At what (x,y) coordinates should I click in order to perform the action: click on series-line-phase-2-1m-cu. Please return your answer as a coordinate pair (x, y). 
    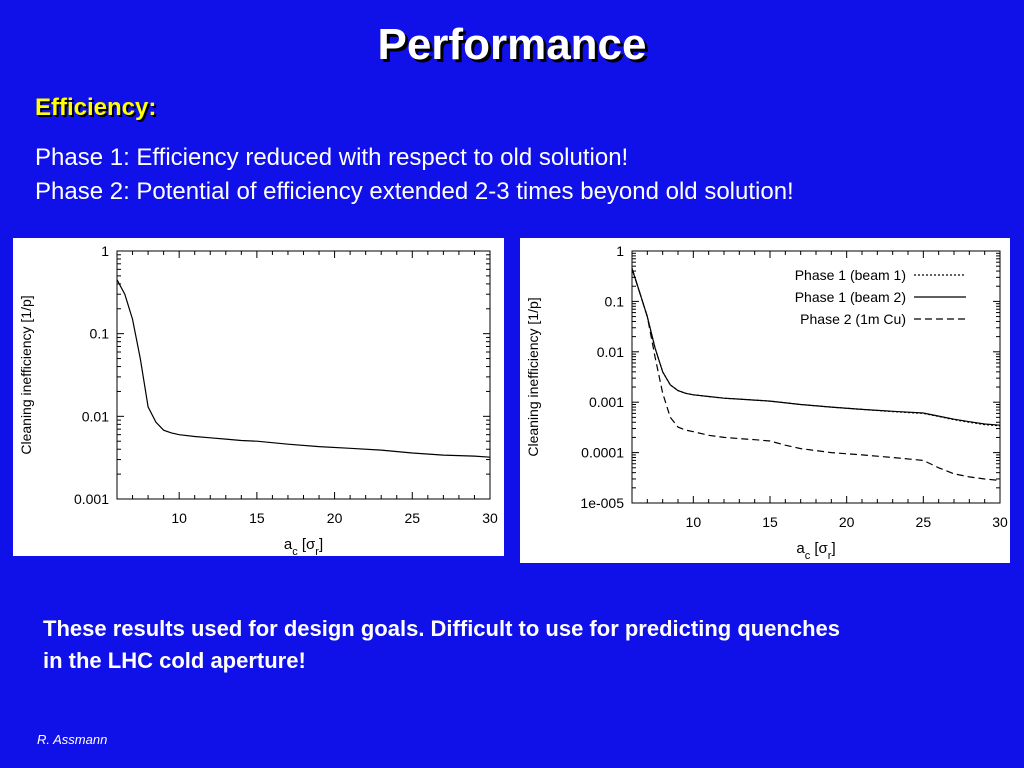
    Looking at the image, I should click on (816, 375).